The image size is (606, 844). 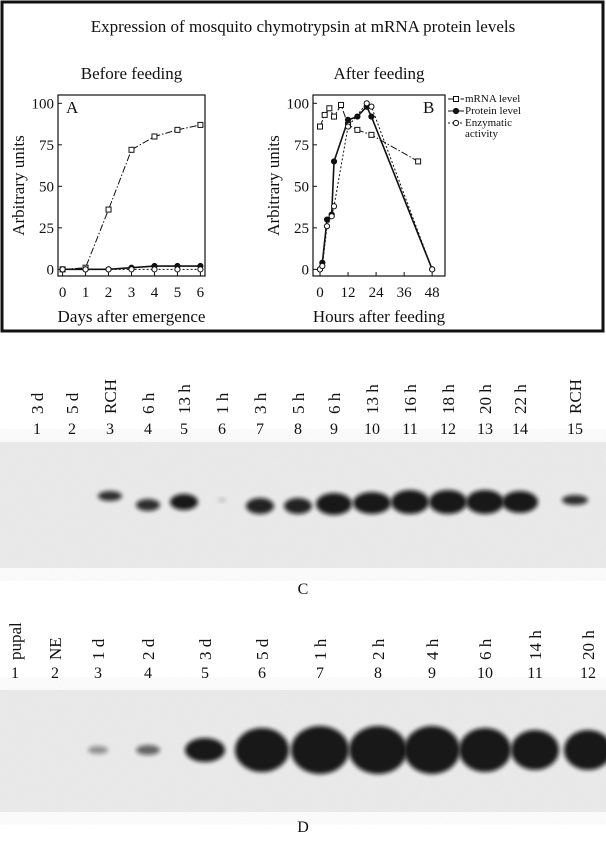 I want to click on panel-subtitle: After feeding, so click(x=379, y=73).